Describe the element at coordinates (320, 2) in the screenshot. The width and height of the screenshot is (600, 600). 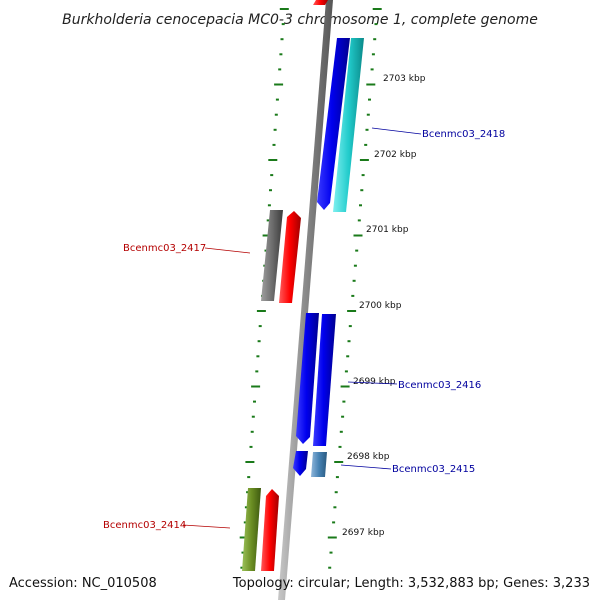
I see `gene-top-red` at that location.